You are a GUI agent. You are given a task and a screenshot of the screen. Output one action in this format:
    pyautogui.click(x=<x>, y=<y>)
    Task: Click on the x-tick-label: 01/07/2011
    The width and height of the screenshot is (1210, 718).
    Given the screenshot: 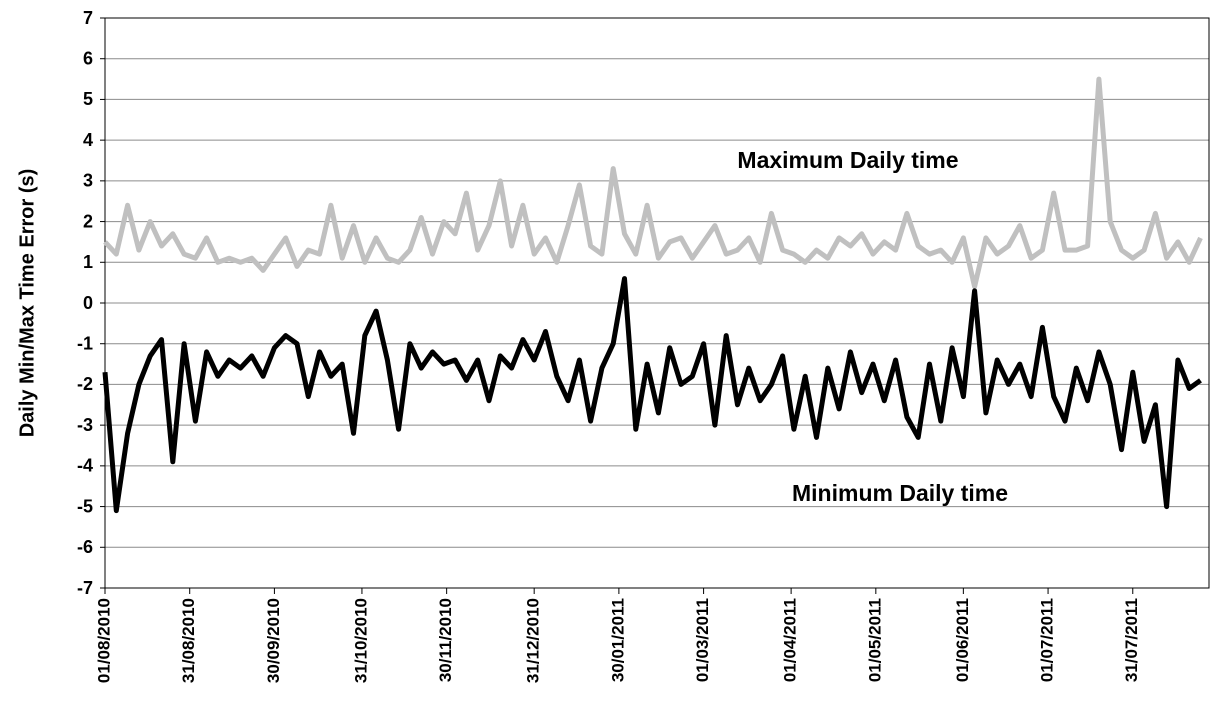 What is the action you would take?
    pyautogui.click(x=1047, y=640)
    